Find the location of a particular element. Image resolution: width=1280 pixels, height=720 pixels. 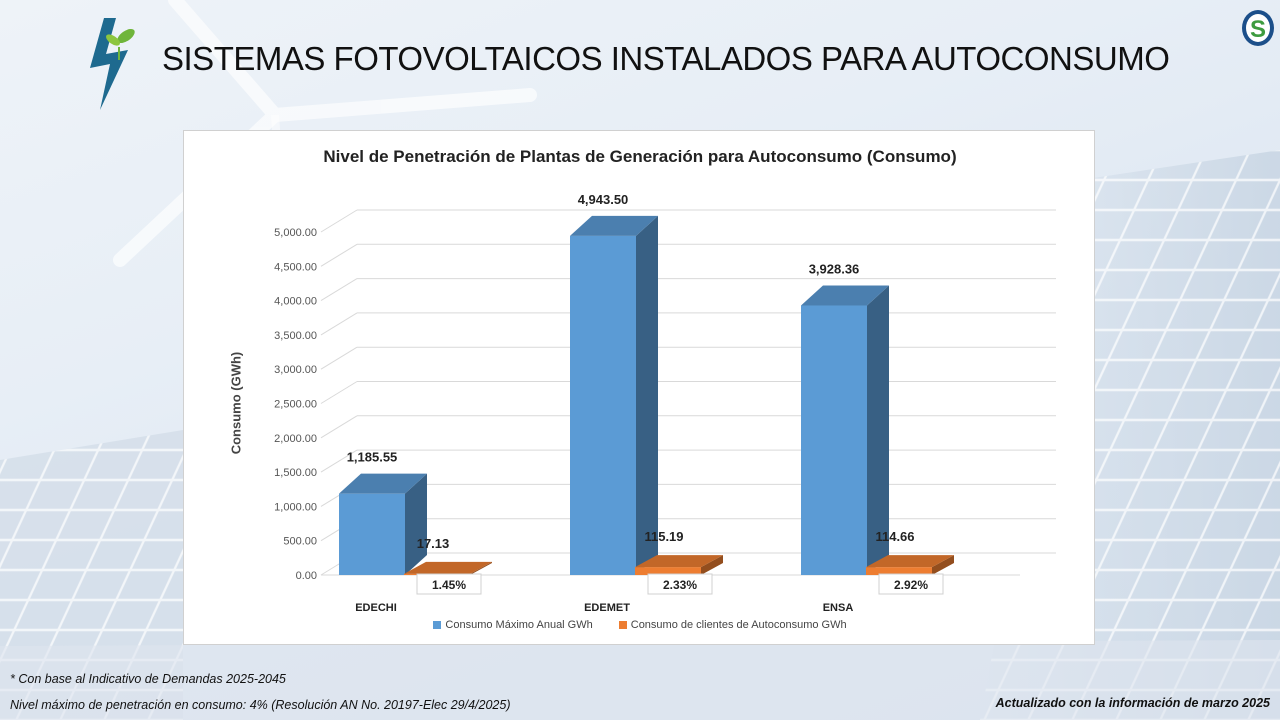

s-logo-icon: S is located at coordinates (1258, 28).